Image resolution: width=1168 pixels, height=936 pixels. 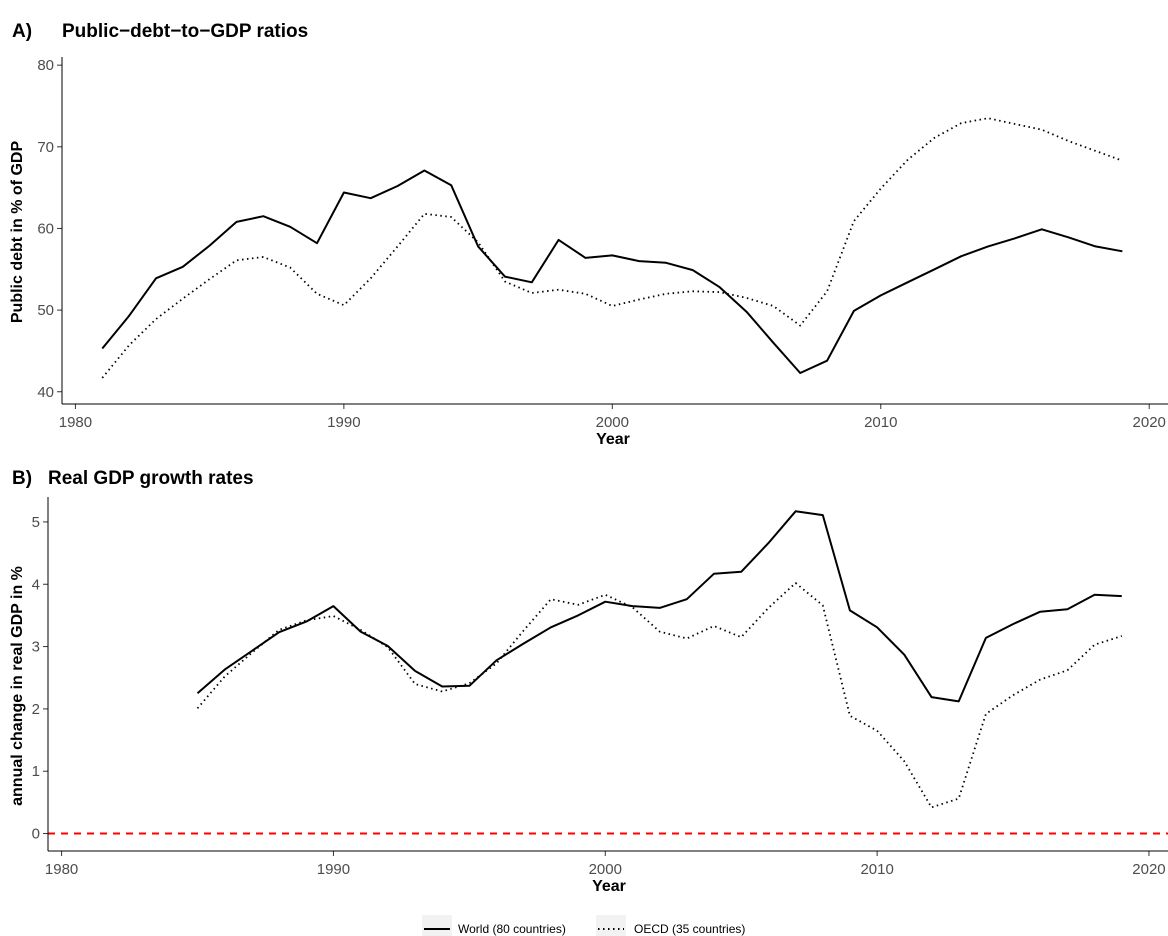 I want to click on panel-b-x-axis-title: Year, so click(x=609, y=886).